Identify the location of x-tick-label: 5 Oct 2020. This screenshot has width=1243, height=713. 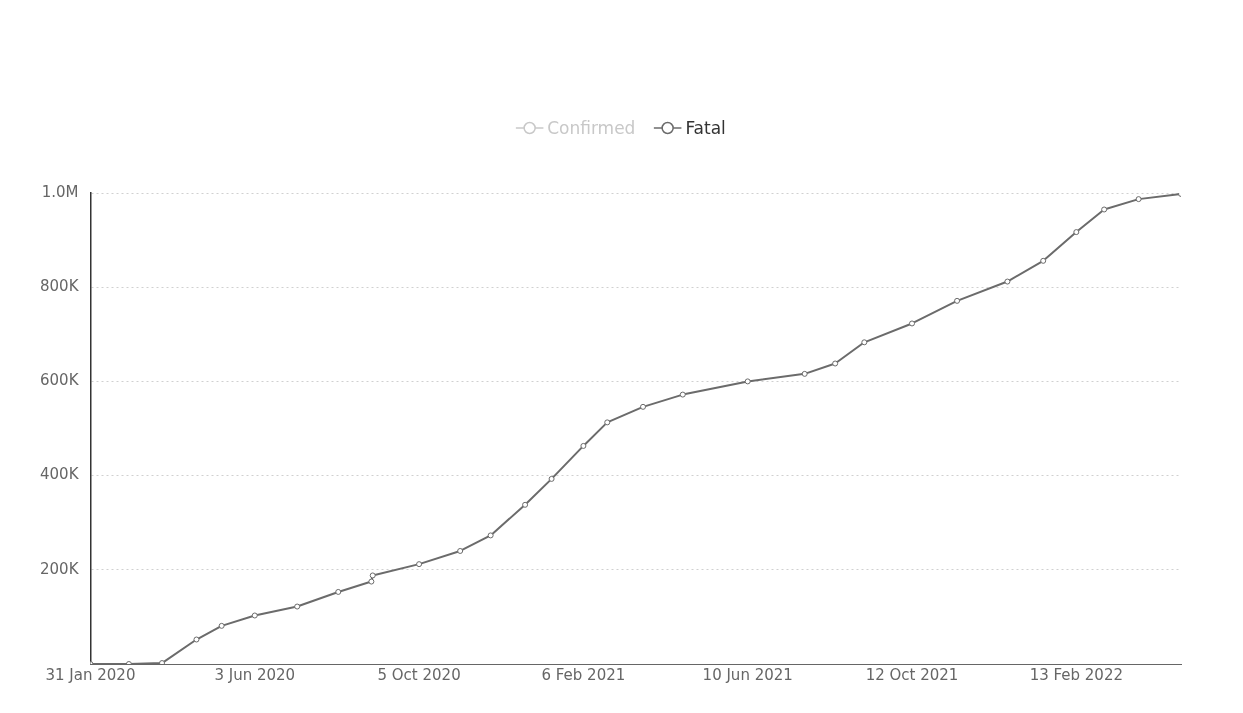
(419, 674).